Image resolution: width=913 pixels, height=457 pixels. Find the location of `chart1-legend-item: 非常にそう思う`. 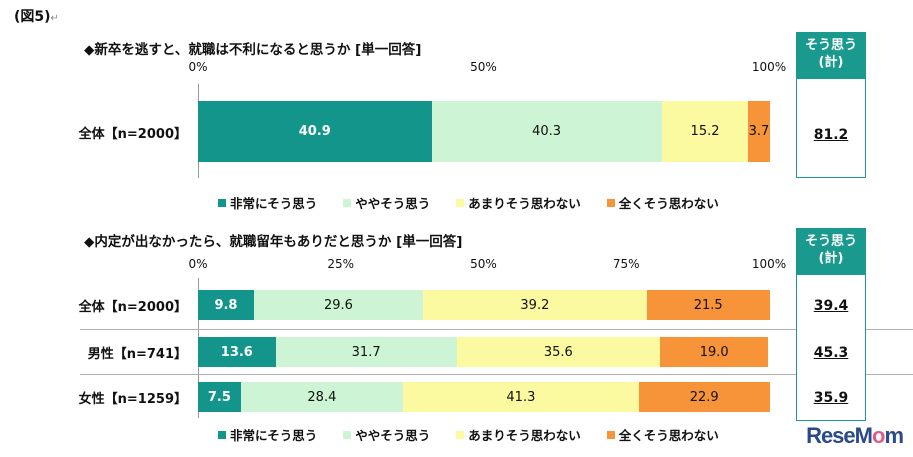

chart1-legend-item: 非常にそう思う is located at coordinates (267, 202).